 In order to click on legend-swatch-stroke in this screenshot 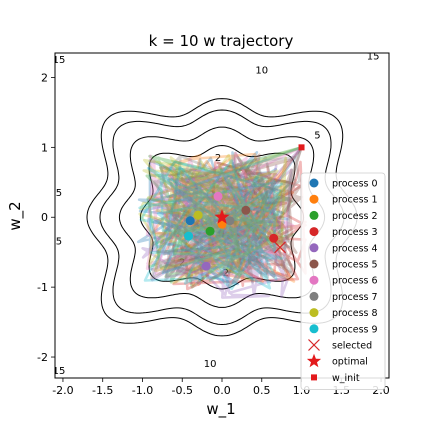, I will do `click(314, 345)`.